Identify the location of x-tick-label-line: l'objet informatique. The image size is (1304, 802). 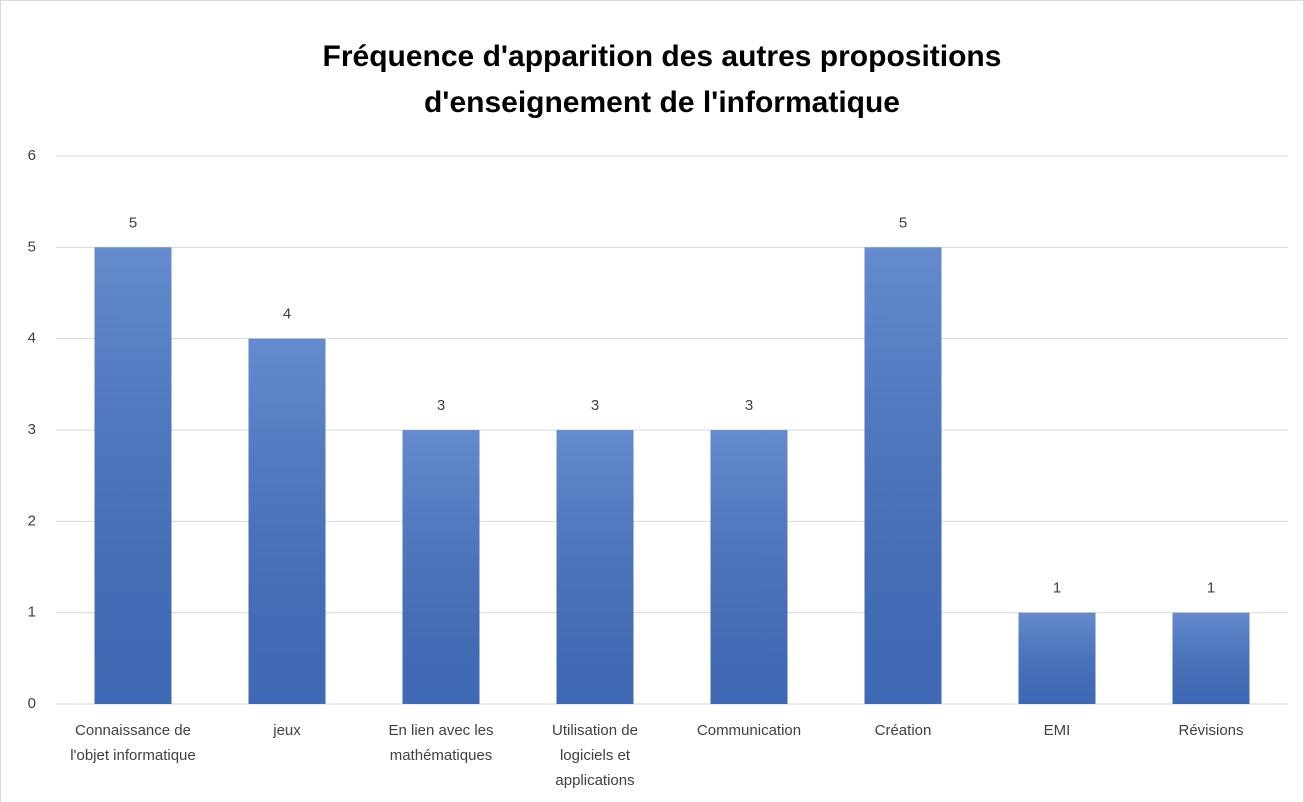
(132, 755).